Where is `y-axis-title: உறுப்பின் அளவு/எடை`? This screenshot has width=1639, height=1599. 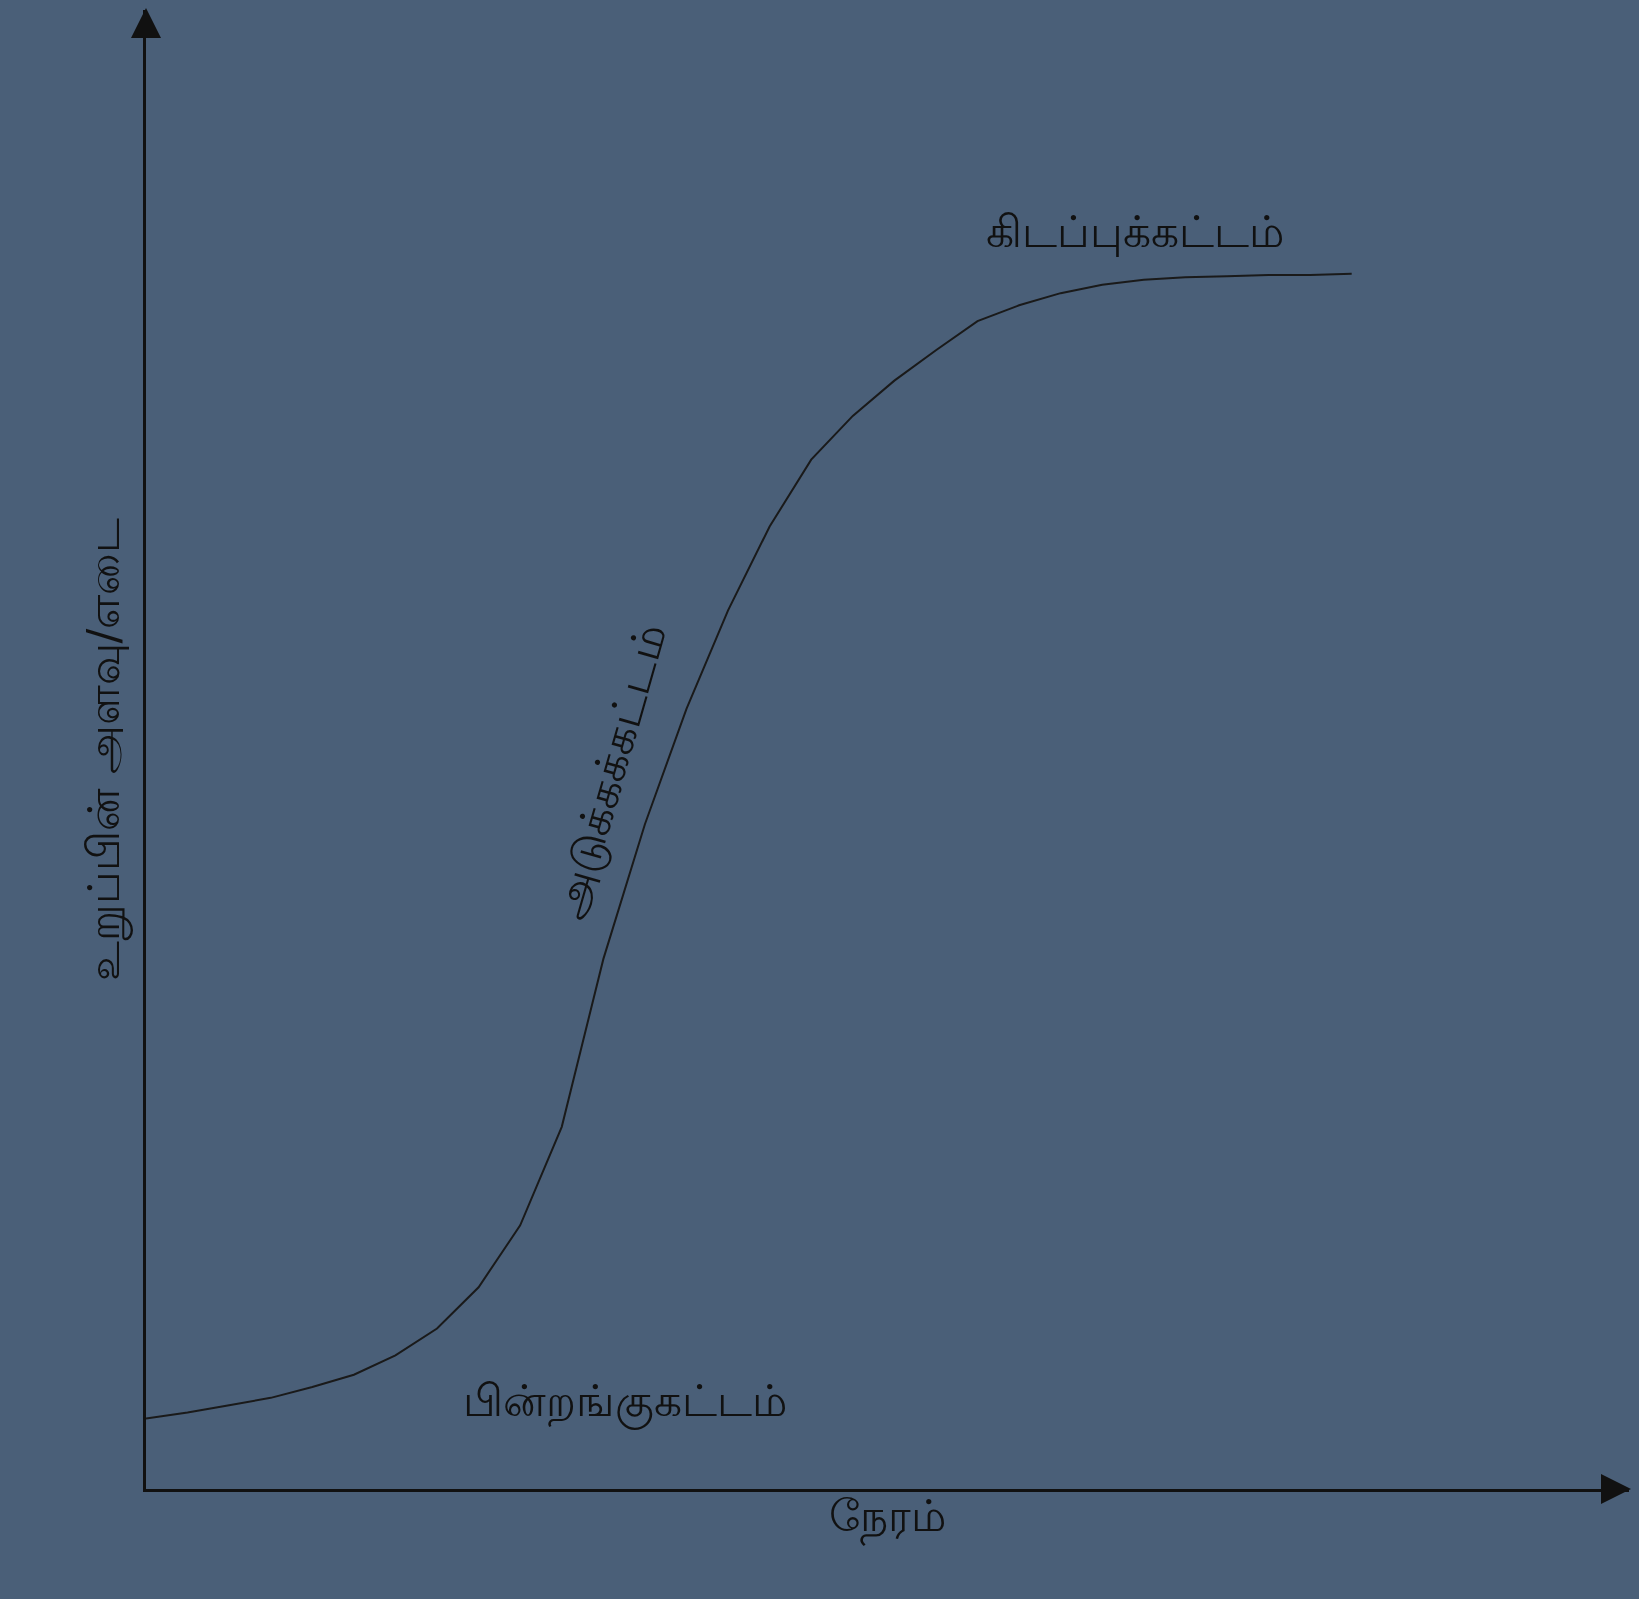 y-axis-title: உறுப்பின் அளவு/எடை is located at coordinates (106, 749).